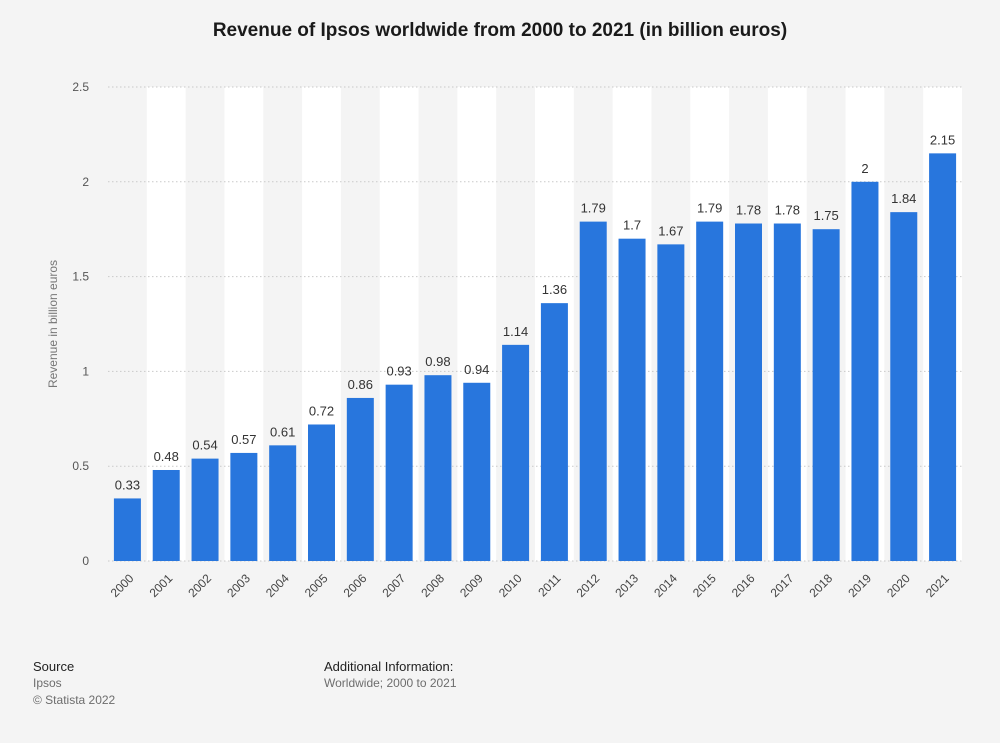 This screenshot has width=1000, height=743. What do you see at coordinates (166, 515) in the screenshot?
I see `bar-2001` at bounding box center [166, 515].